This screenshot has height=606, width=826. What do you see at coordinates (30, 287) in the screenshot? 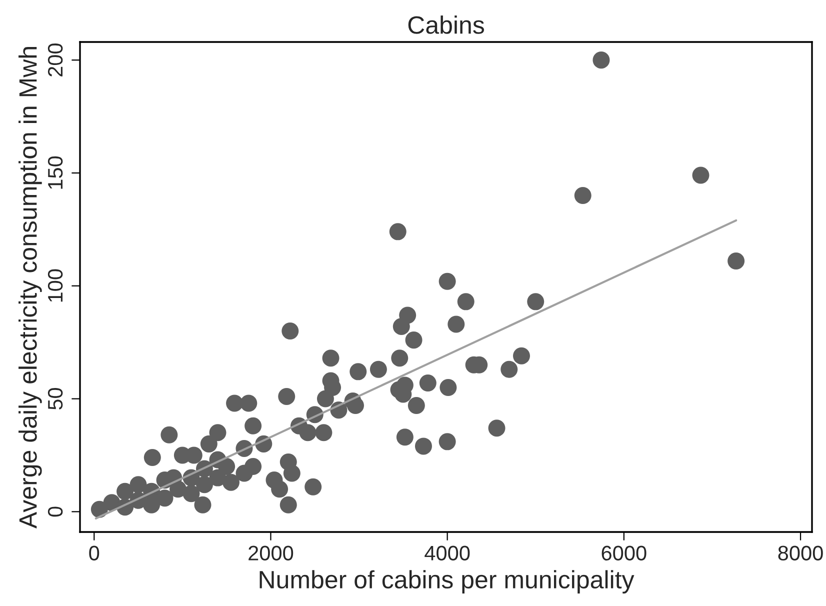
I see `y-axis-title: Averge daily electricity consumption in Mwh` at bounding box center [30, 287].